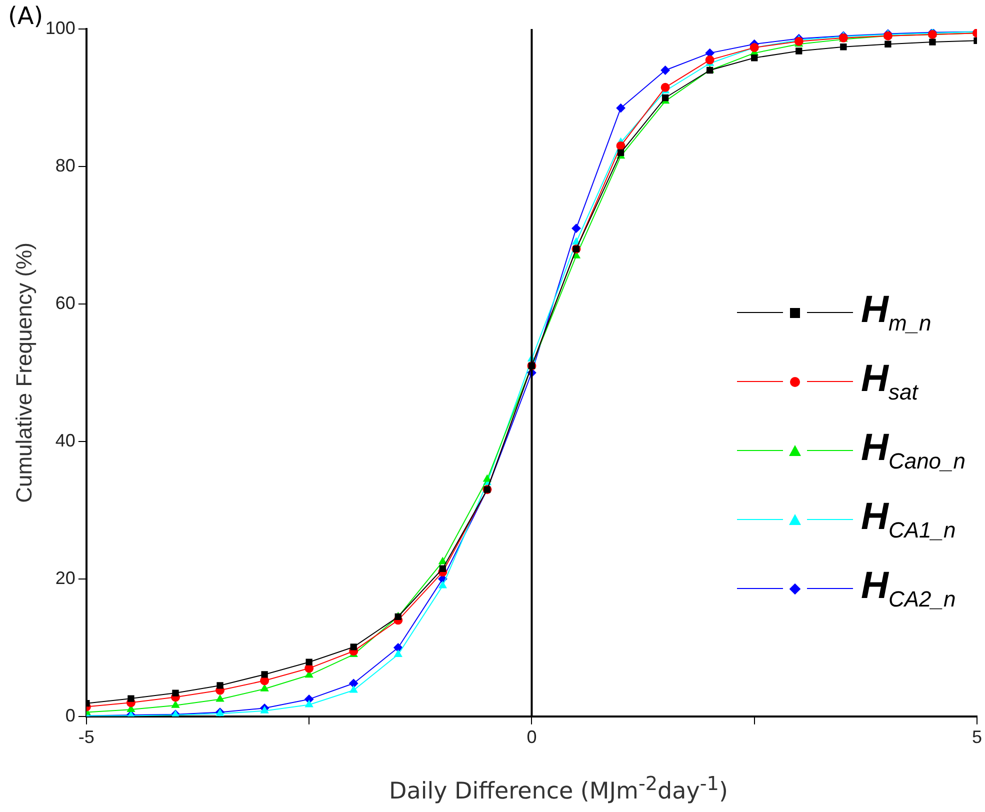  What do you see at coordinates (558, 788) in the screenshot?
I see `x-axis-title: Daily Difference (MJm$^{-2}$day$^{-1}$)` at bounding box center [558, 788].